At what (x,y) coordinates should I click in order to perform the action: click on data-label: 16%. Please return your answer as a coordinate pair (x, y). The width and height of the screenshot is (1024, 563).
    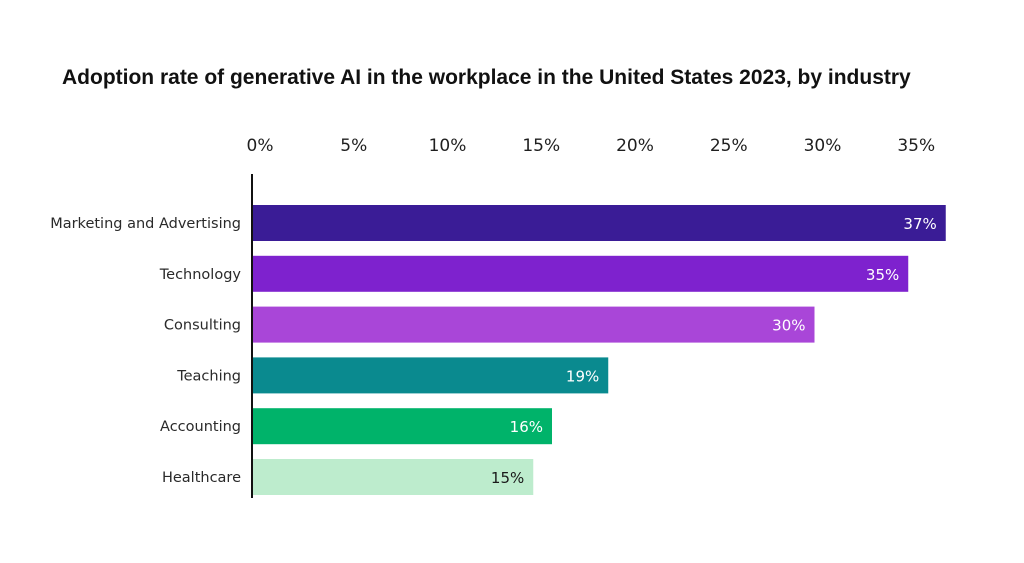
    Looking at the image, I should click on (526, 427).